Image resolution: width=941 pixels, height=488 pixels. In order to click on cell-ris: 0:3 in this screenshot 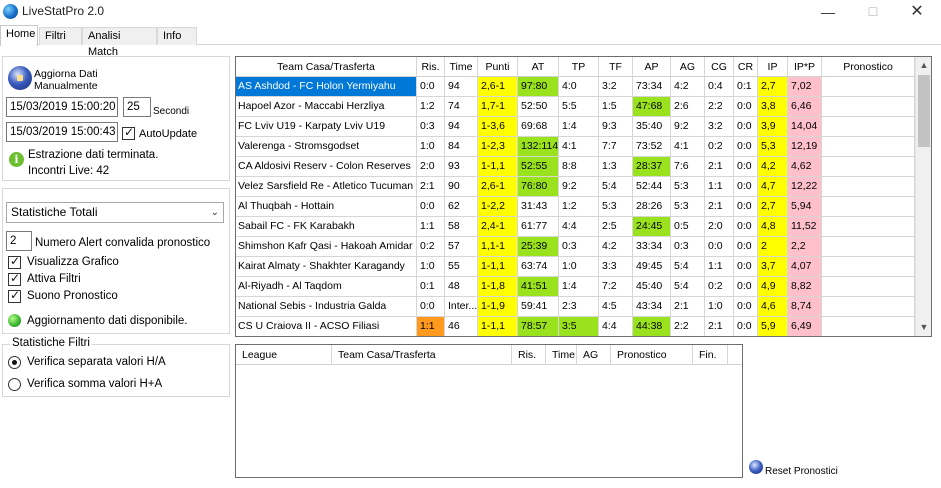, I will do `click(431, 127)`.